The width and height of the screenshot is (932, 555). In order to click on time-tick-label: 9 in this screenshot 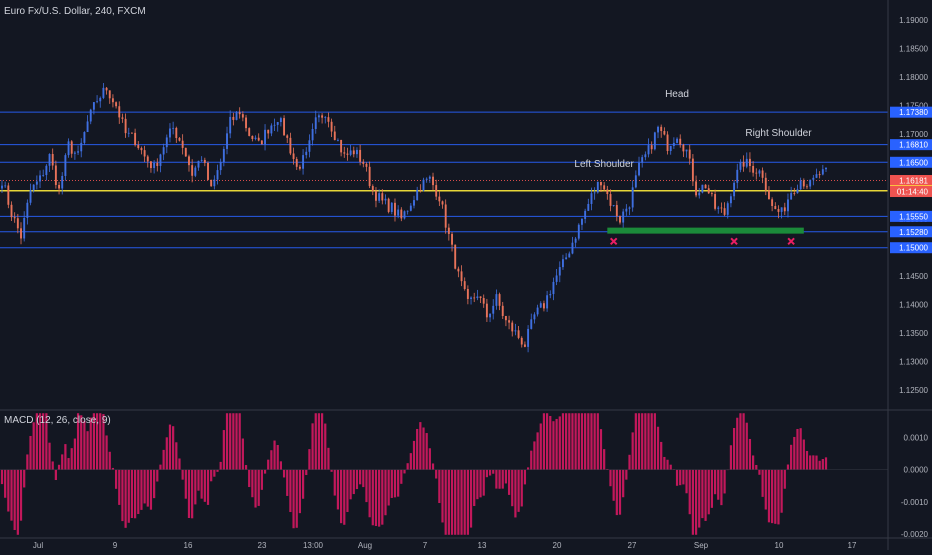, I will do `click(115, 545)`.